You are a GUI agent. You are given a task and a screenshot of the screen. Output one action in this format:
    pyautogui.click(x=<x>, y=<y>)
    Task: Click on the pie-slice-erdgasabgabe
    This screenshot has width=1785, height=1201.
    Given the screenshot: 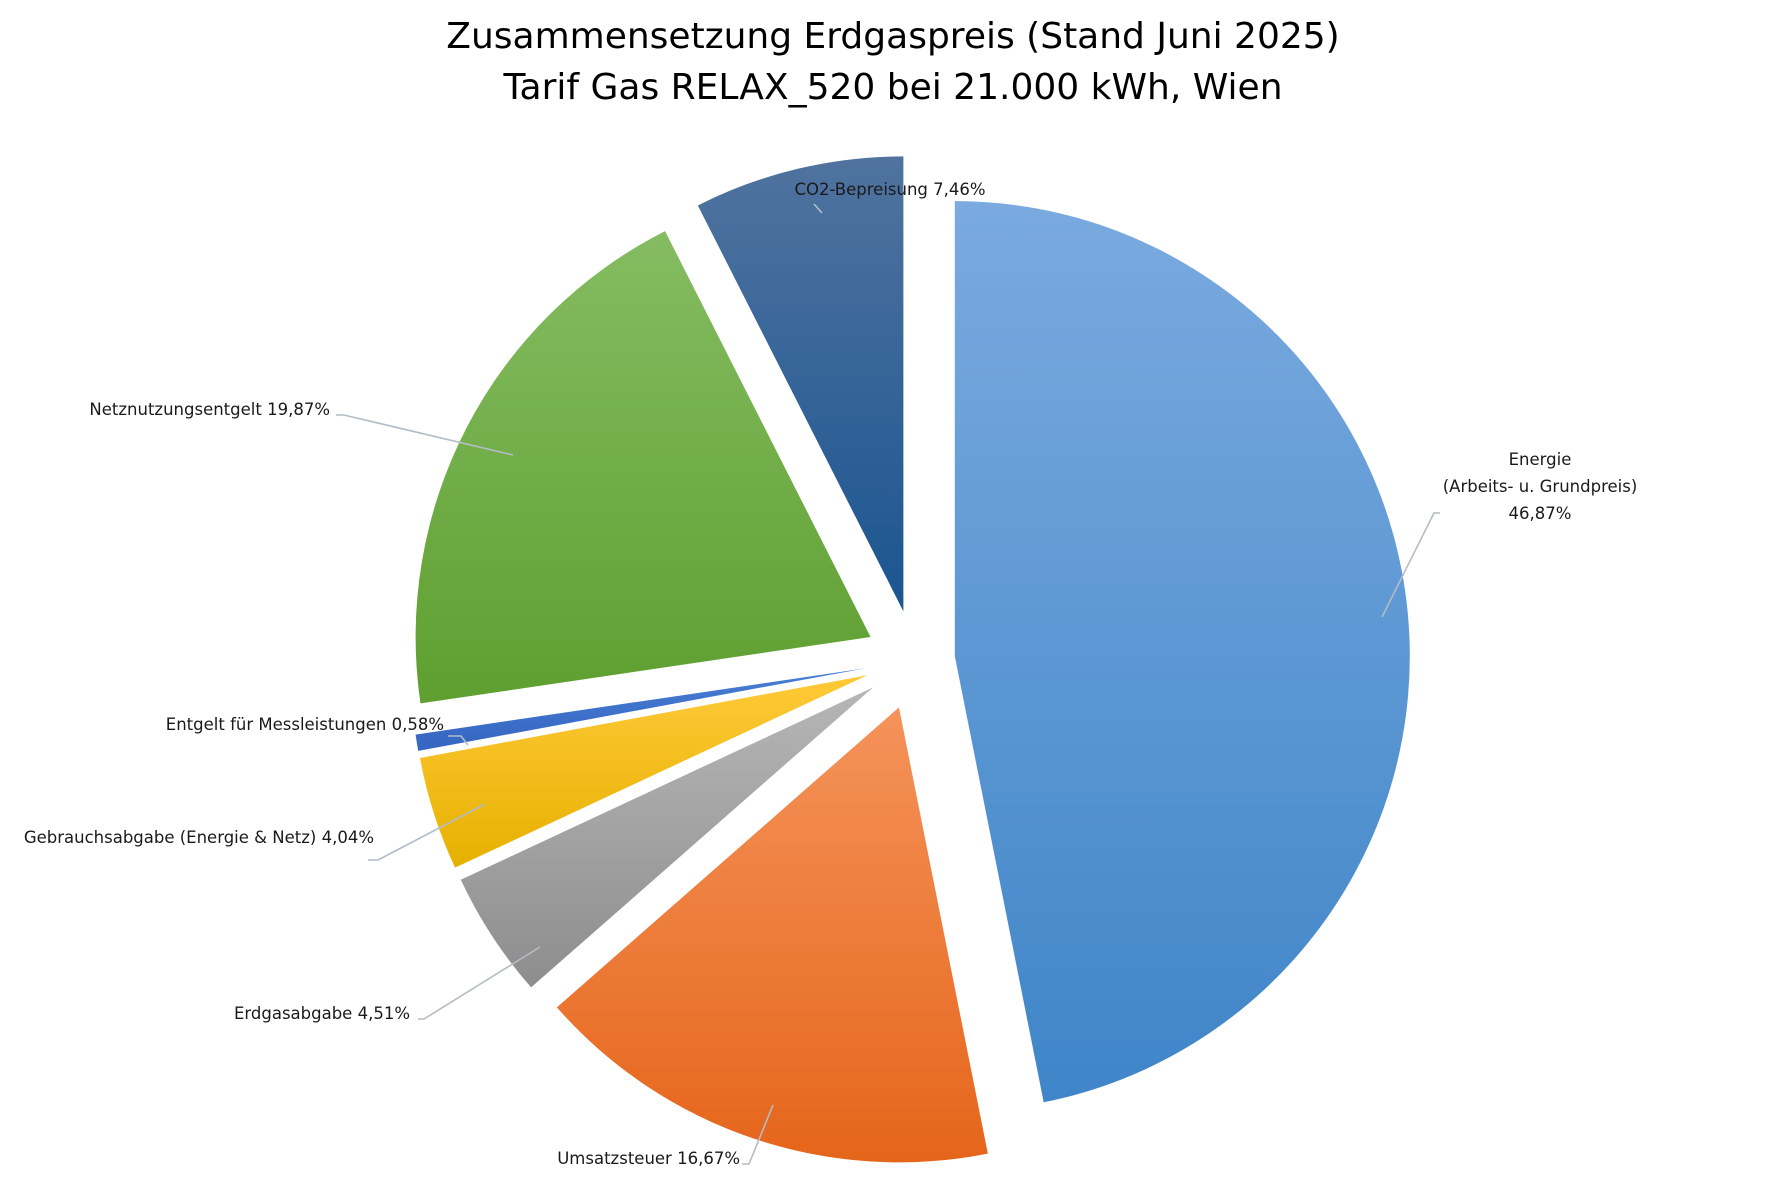 What is the action you would take?
    pyautogui.click(x=667, y=837)
    